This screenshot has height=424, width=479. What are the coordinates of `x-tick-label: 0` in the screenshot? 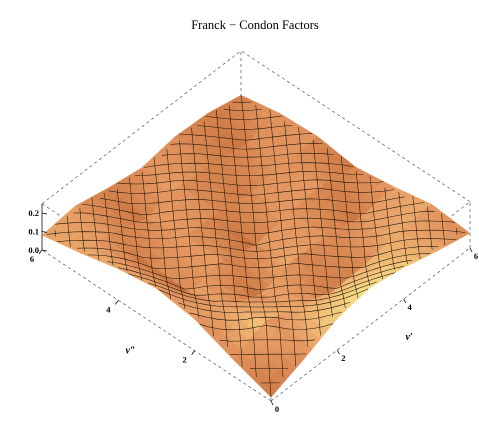 It's located at (277, 409).